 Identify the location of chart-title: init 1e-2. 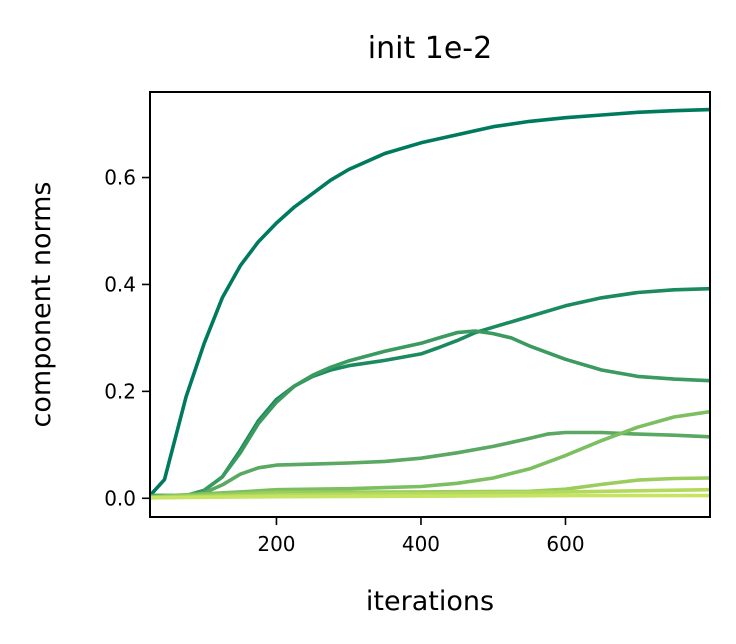
(430, 48).